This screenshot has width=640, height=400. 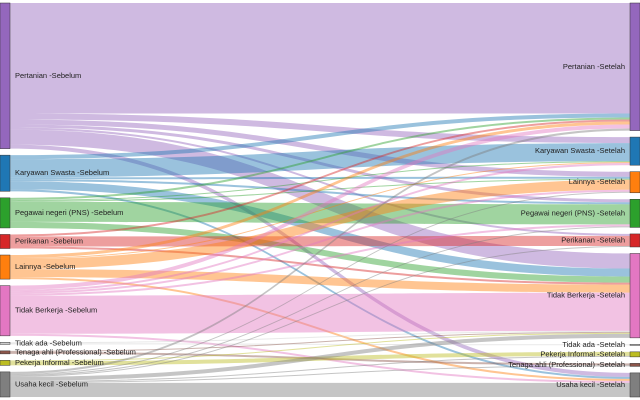 What do you see at coordinates (593, 344) in the screenshot?
I see `node-label: Tidak ada -Setelah` at bounding box center [593, 344].